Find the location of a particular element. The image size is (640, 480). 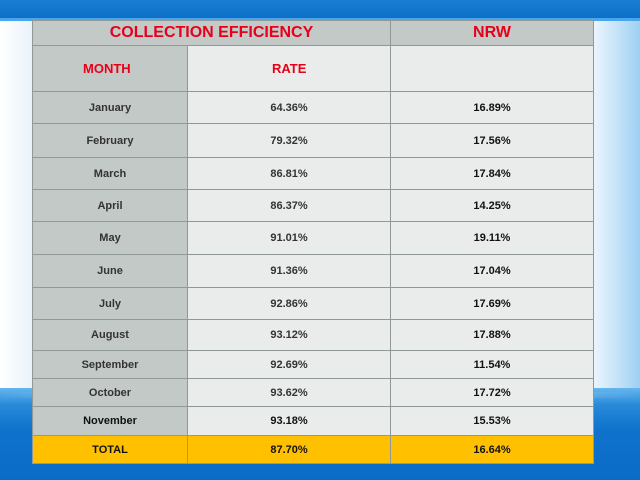

month-cell: May is located at coordinates (110, 238).